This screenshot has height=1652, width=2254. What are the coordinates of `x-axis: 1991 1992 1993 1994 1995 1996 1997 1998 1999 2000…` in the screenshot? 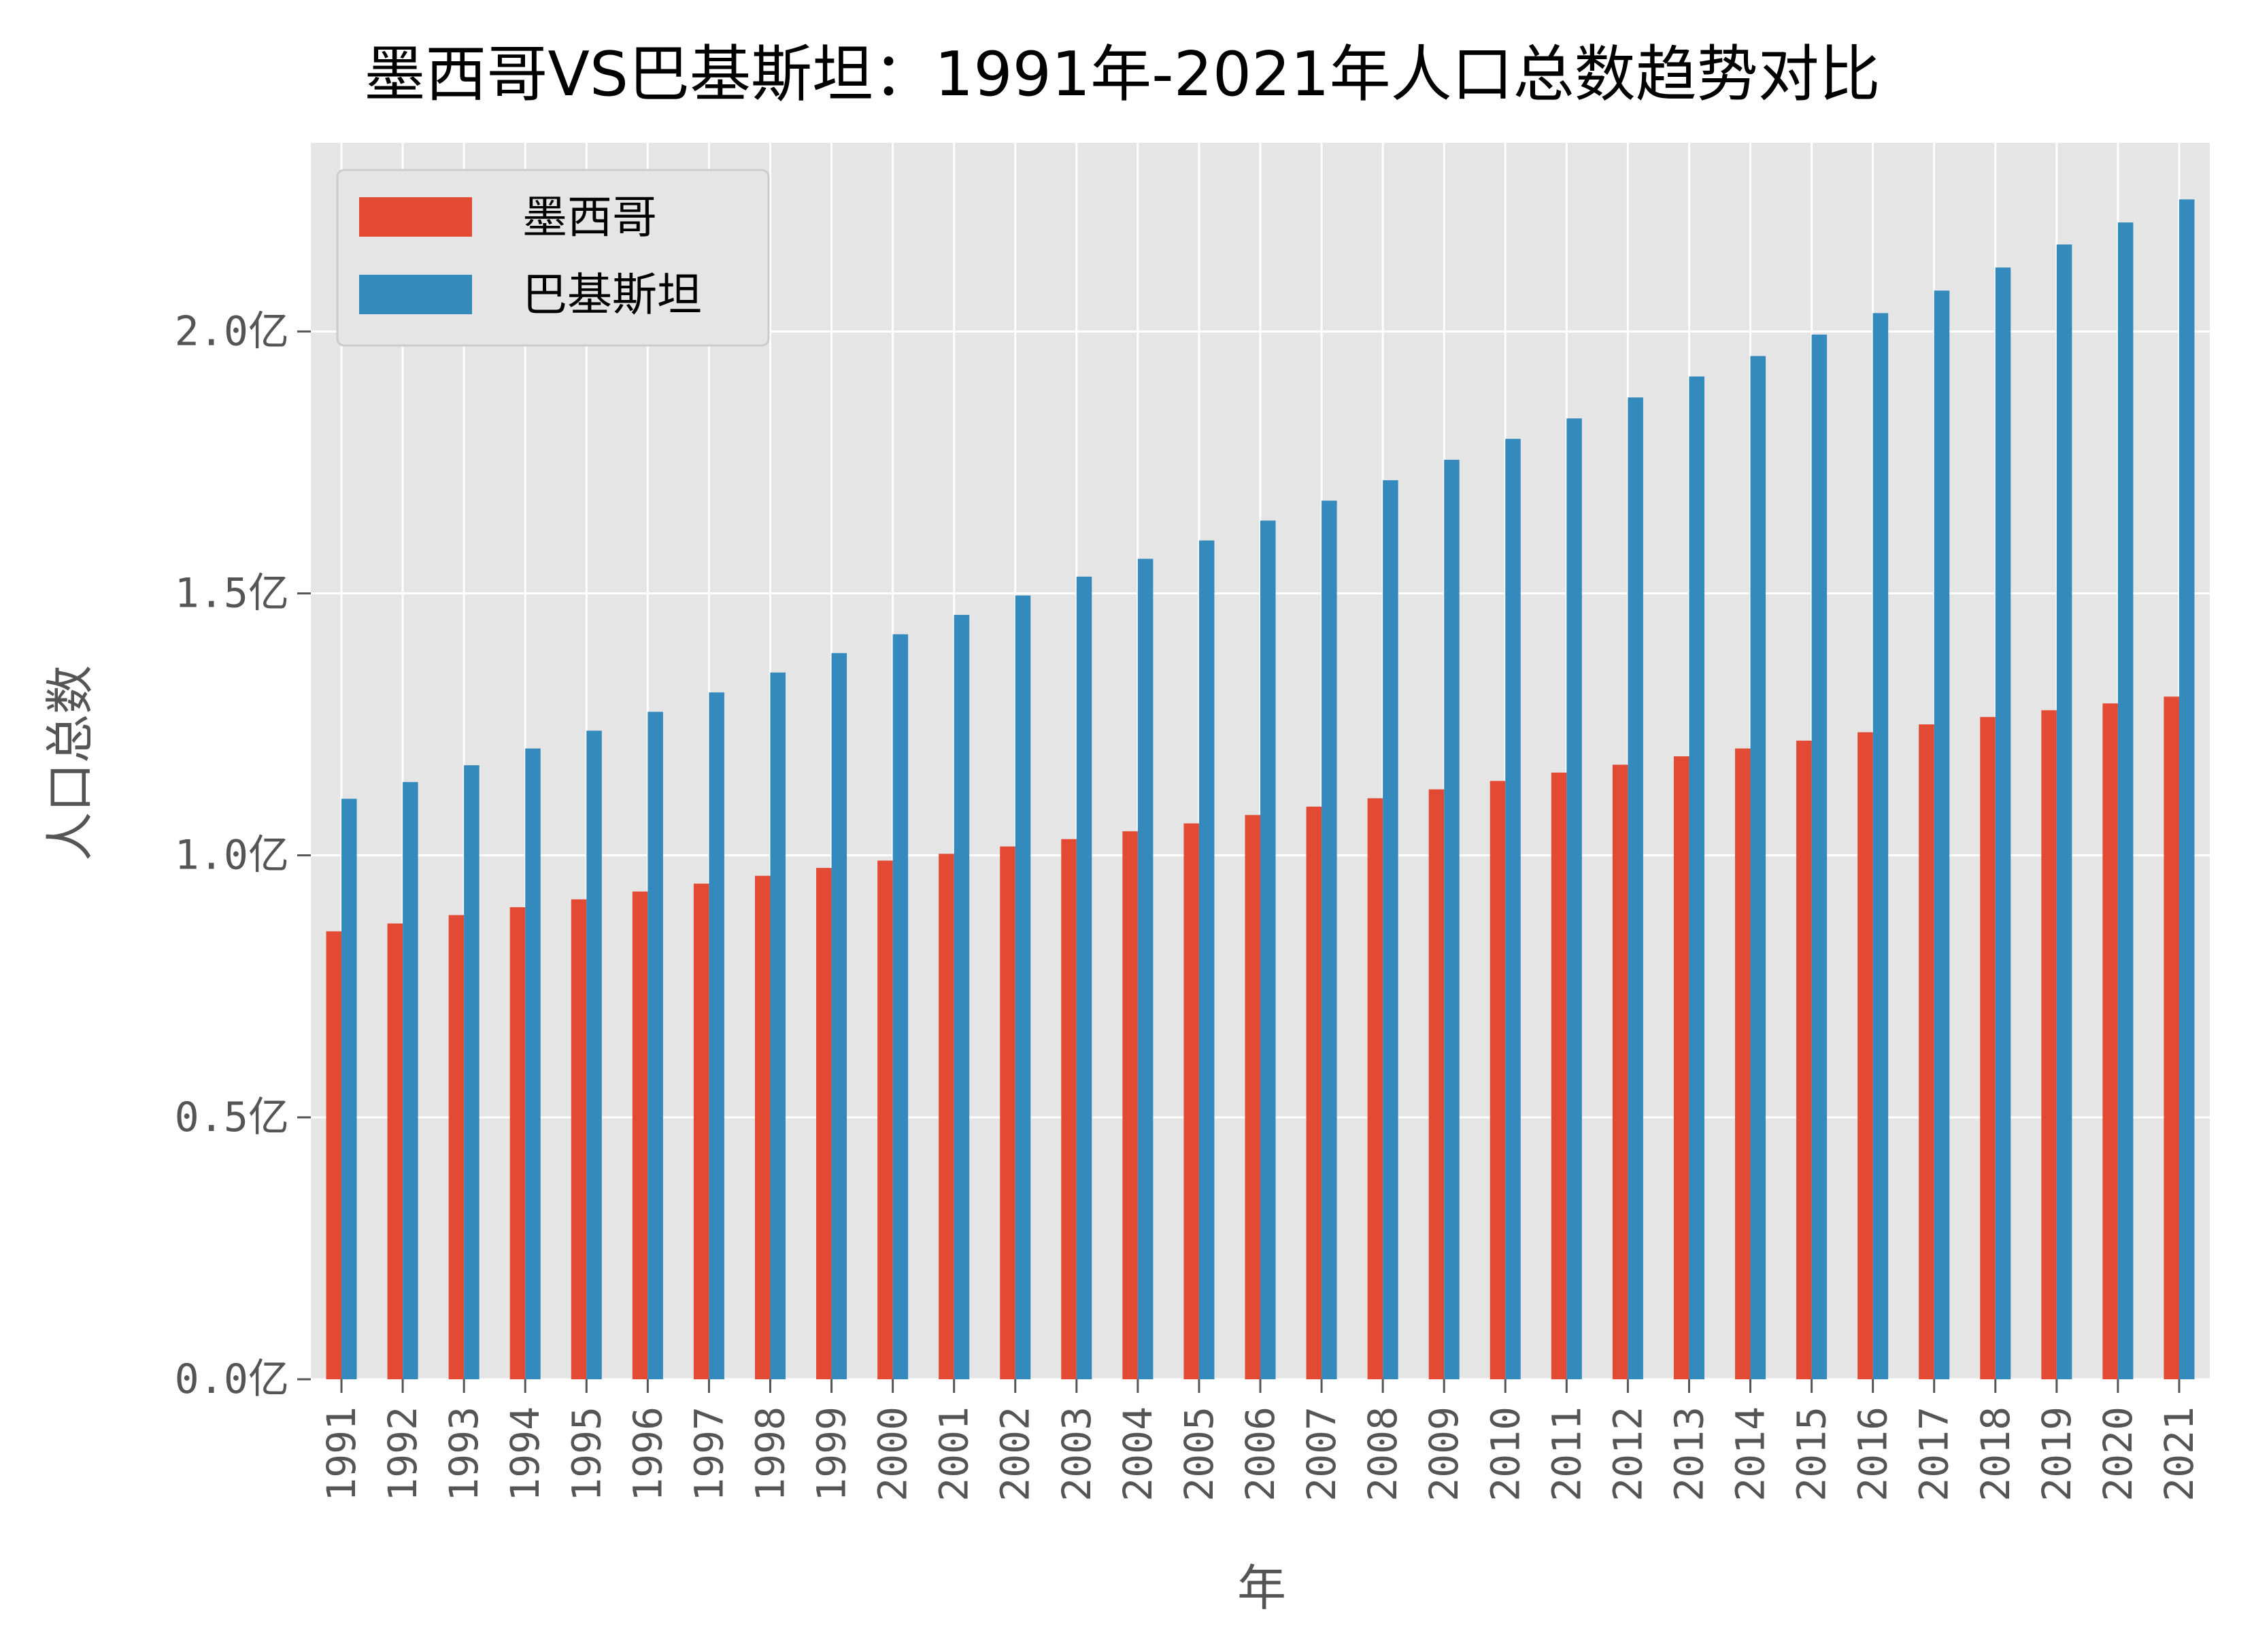 It's located at (1260, 1441).